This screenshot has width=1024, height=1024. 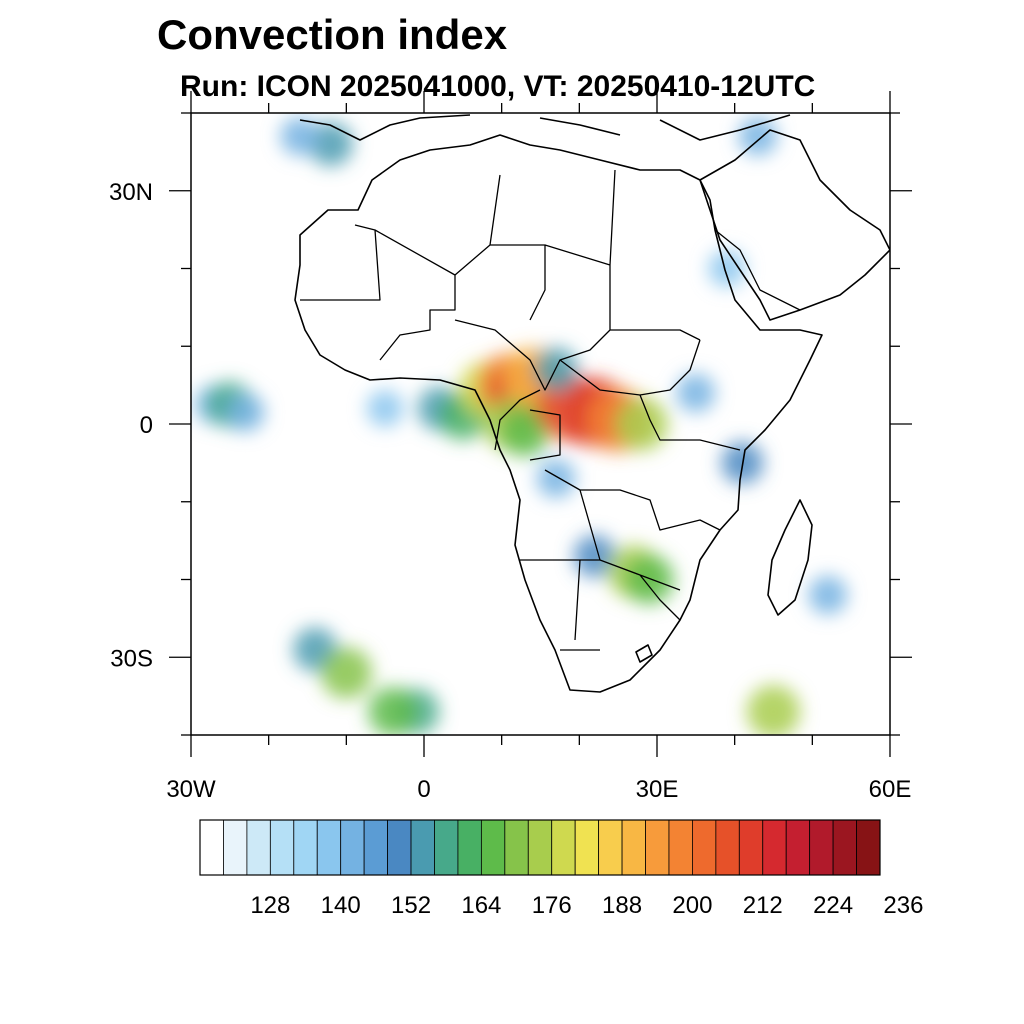 I want to click on colorbar-label: 176, so click(x=552, y=905).